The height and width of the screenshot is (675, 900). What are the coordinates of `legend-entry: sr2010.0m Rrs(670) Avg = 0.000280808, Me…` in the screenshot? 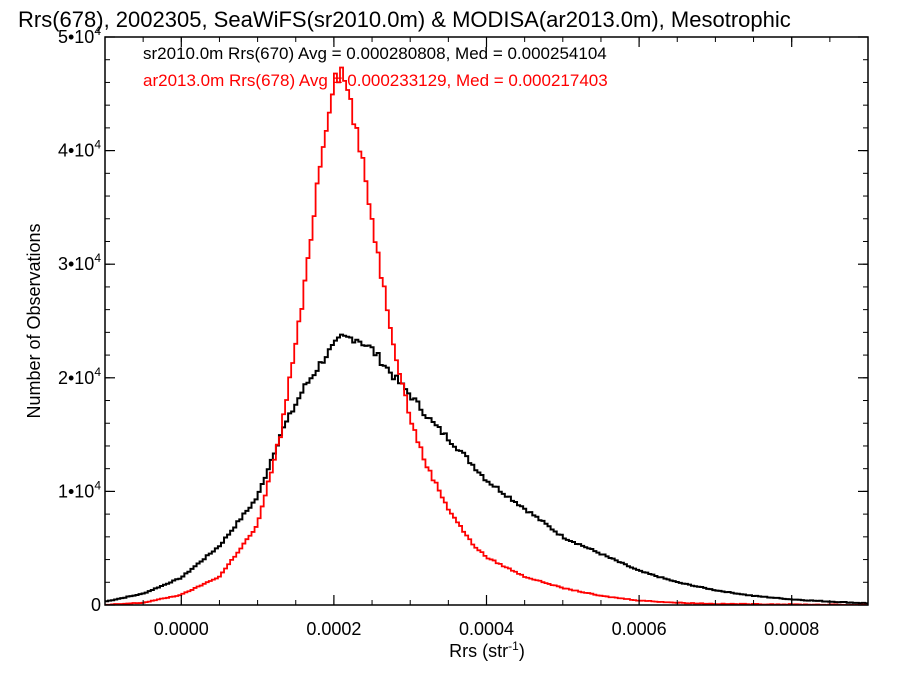 It's located at (375, 53).